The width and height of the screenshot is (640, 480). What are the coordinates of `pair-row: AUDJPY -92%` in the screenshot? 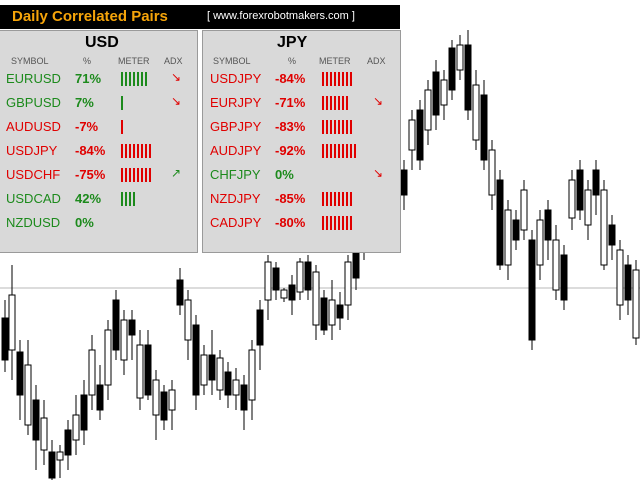 It's located at (301, 155).